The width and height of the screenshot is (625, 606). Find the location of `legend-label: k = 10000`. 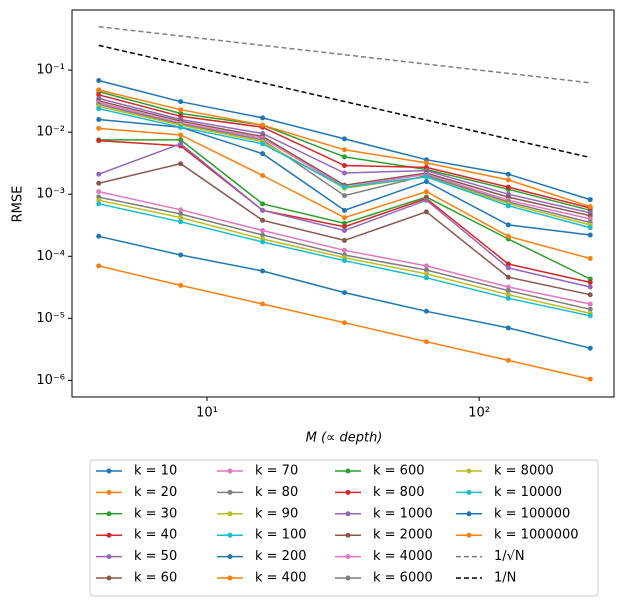

legend-label: k = 10000 is located at coordinates (528, 492).